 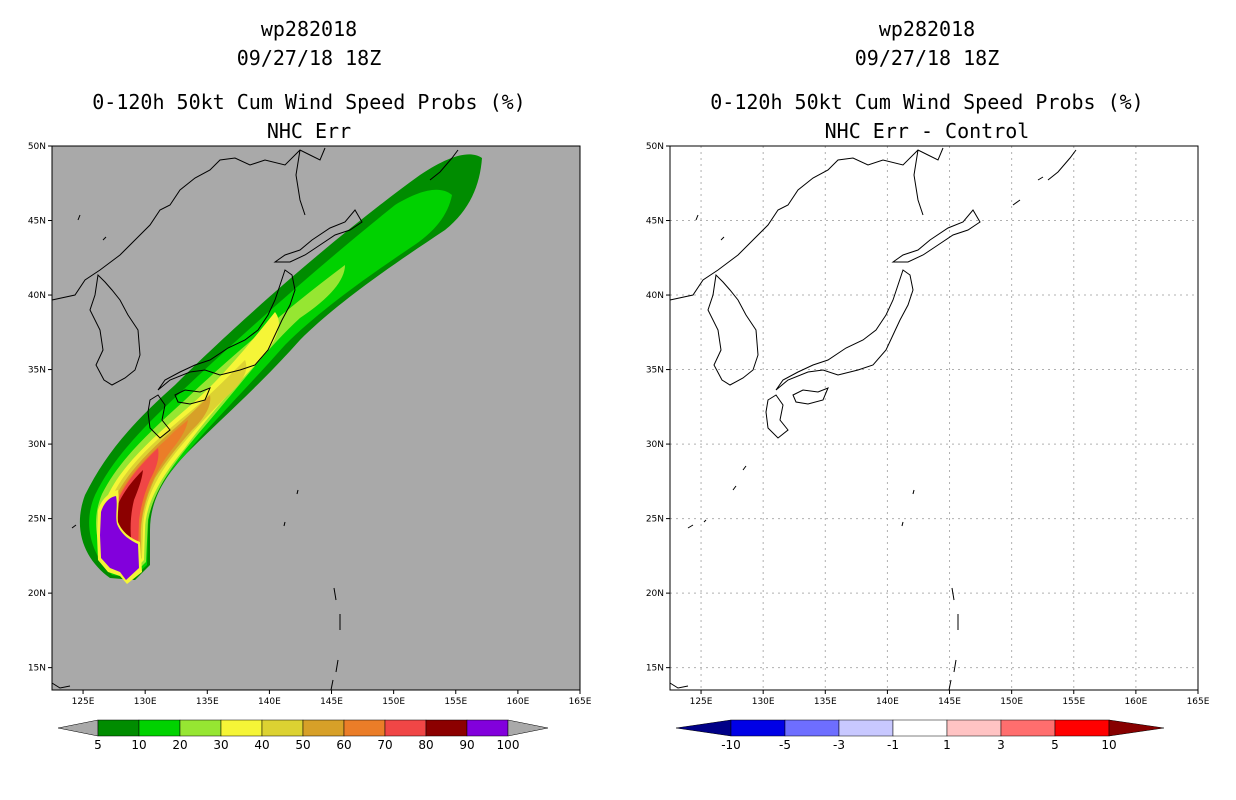 I want to click on colorbar-label: 30, so click(x=220, y=745).